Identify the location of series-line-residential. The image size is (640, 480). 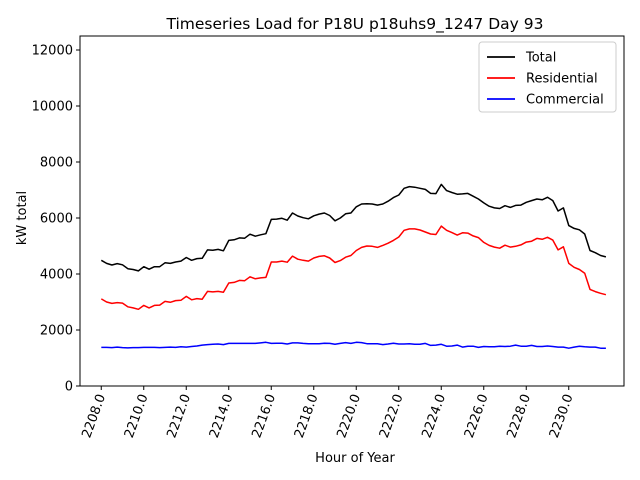
(353, 268).